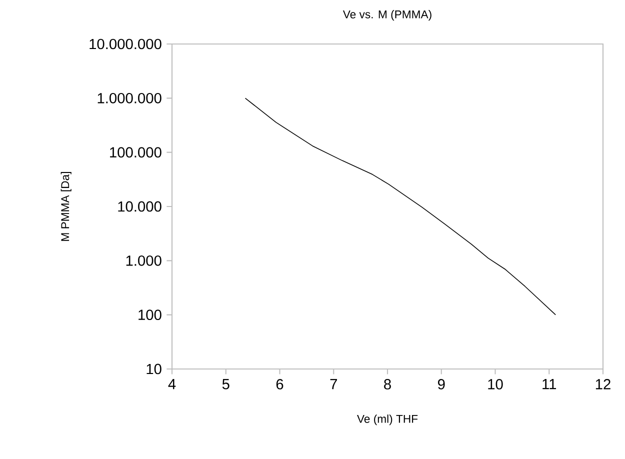 This screenshot has width=625, height=459. What do you see at coordinates (441, 384) in the screenshot?
I see `x-tick-label: 9` at bounding box center [441, 384].